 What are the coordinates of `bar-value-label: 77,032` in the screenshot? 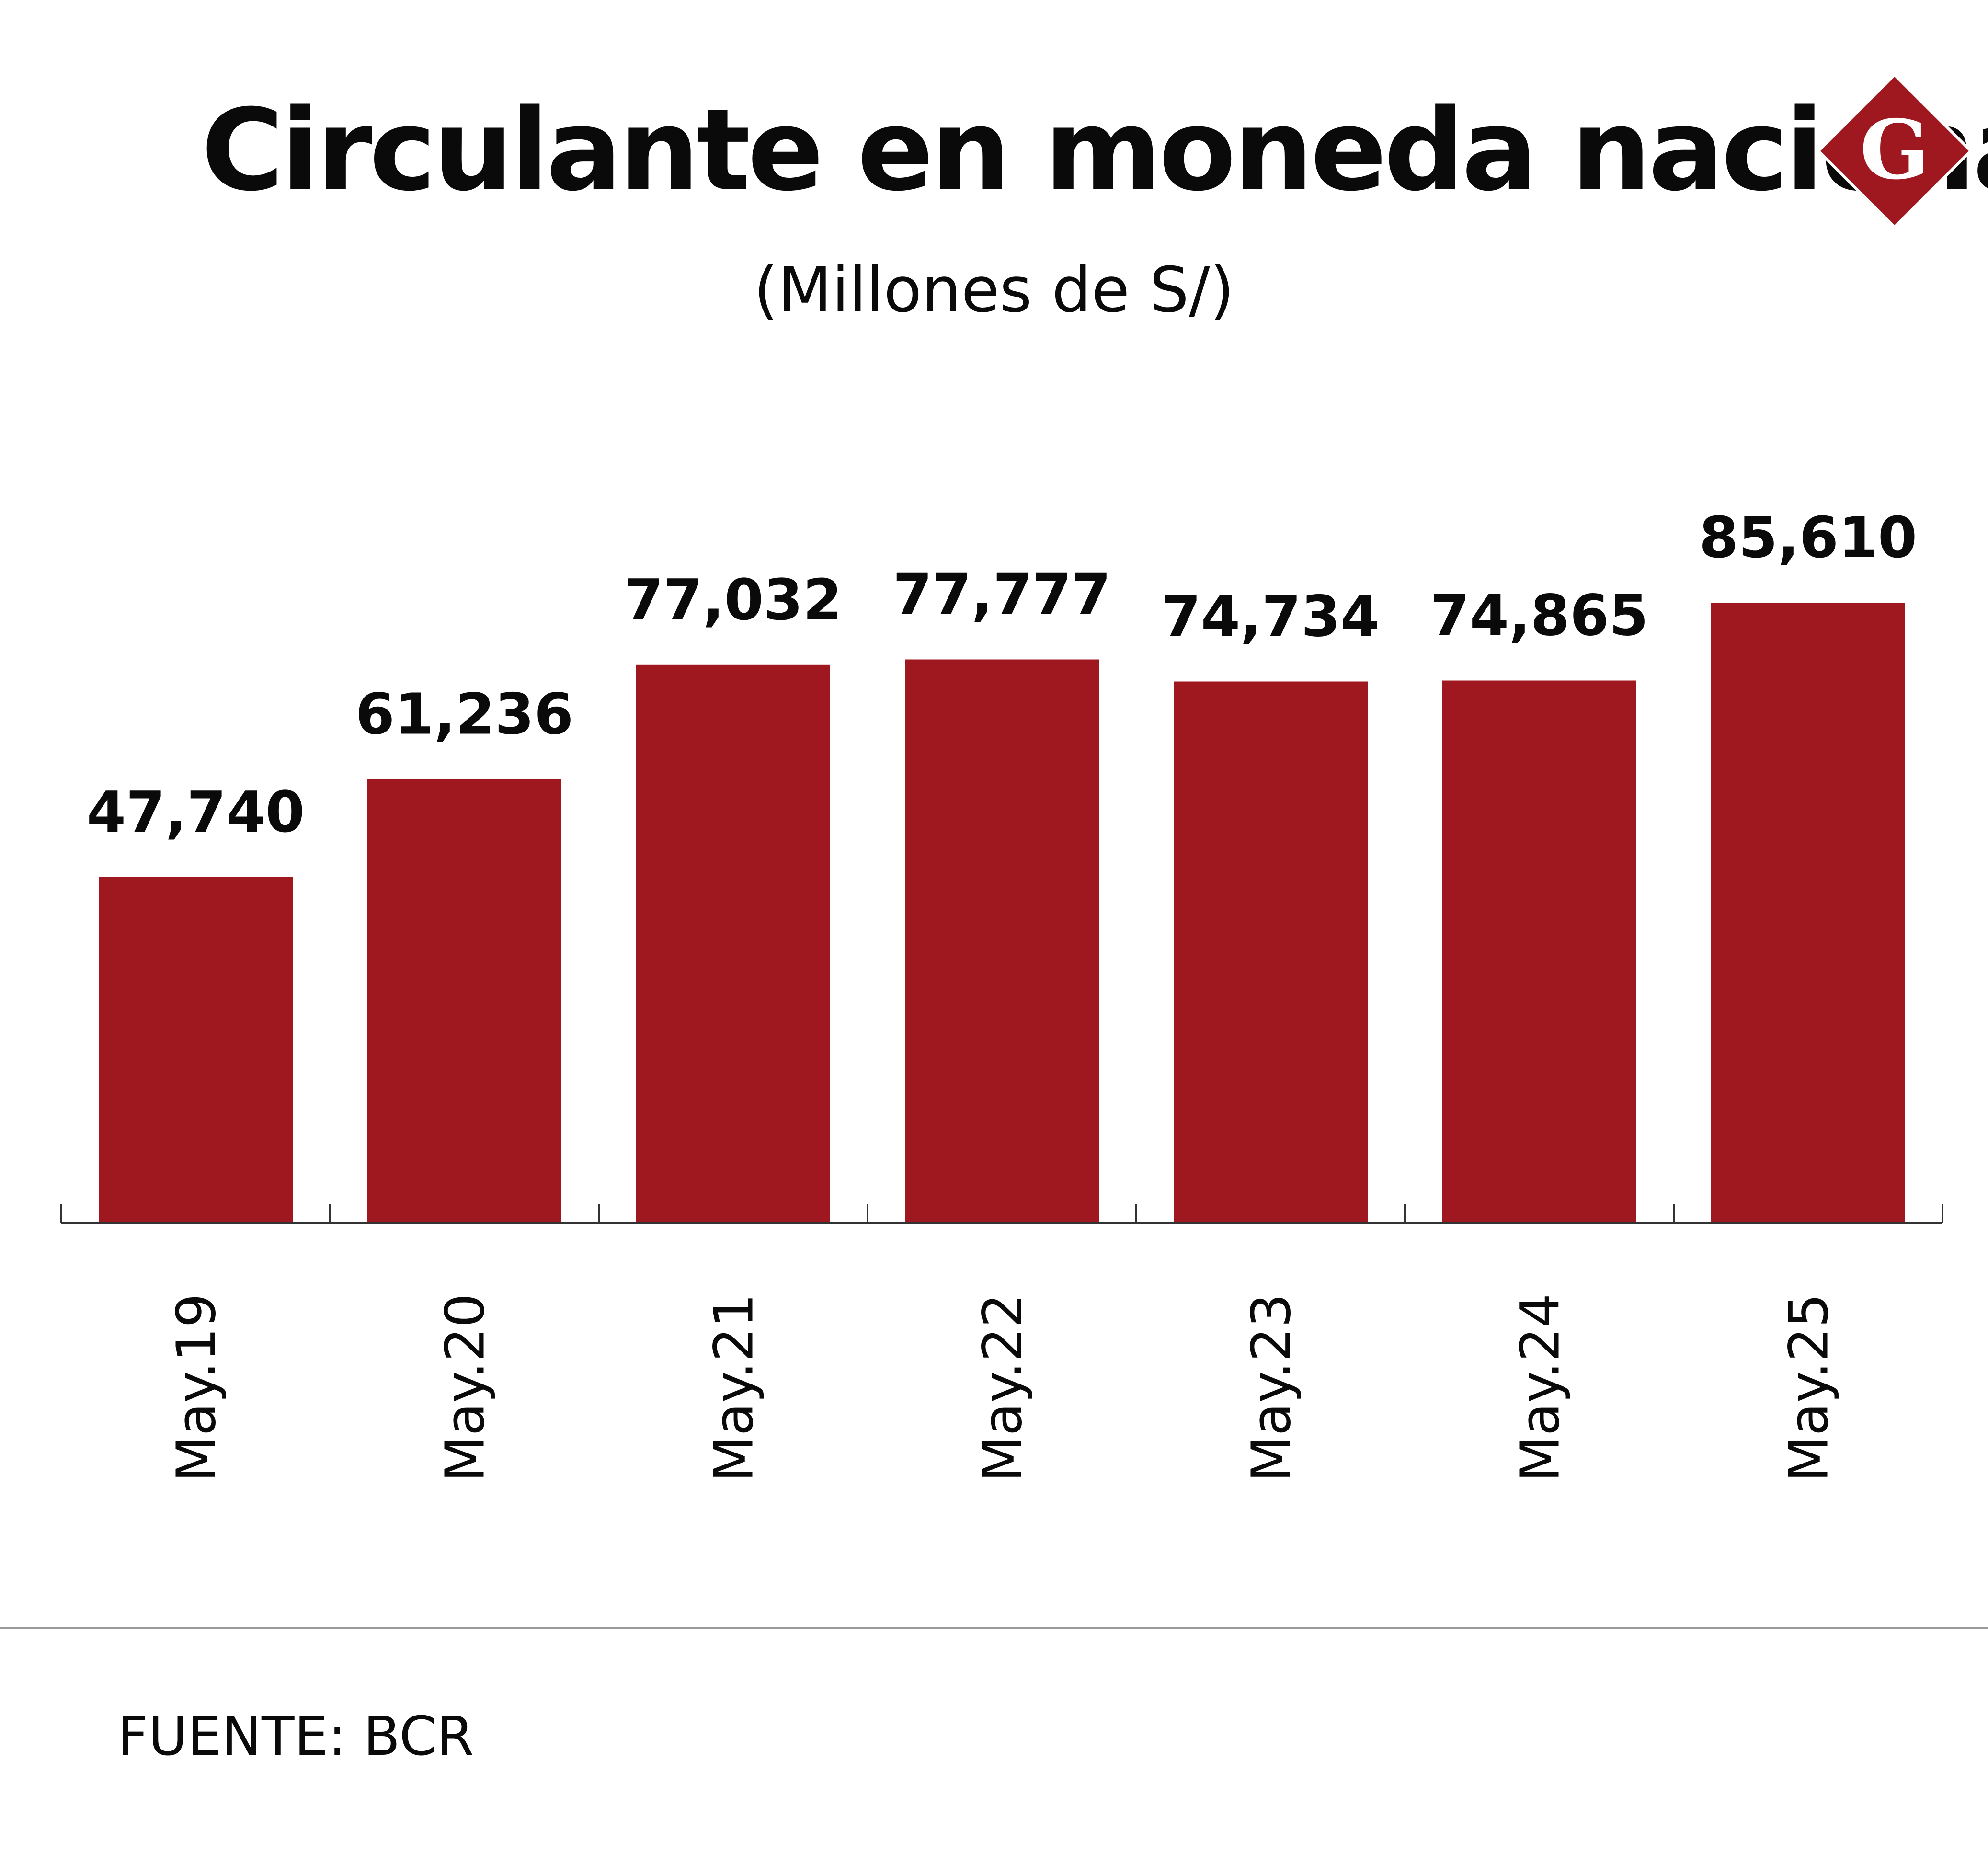 It's located at (733, 600).